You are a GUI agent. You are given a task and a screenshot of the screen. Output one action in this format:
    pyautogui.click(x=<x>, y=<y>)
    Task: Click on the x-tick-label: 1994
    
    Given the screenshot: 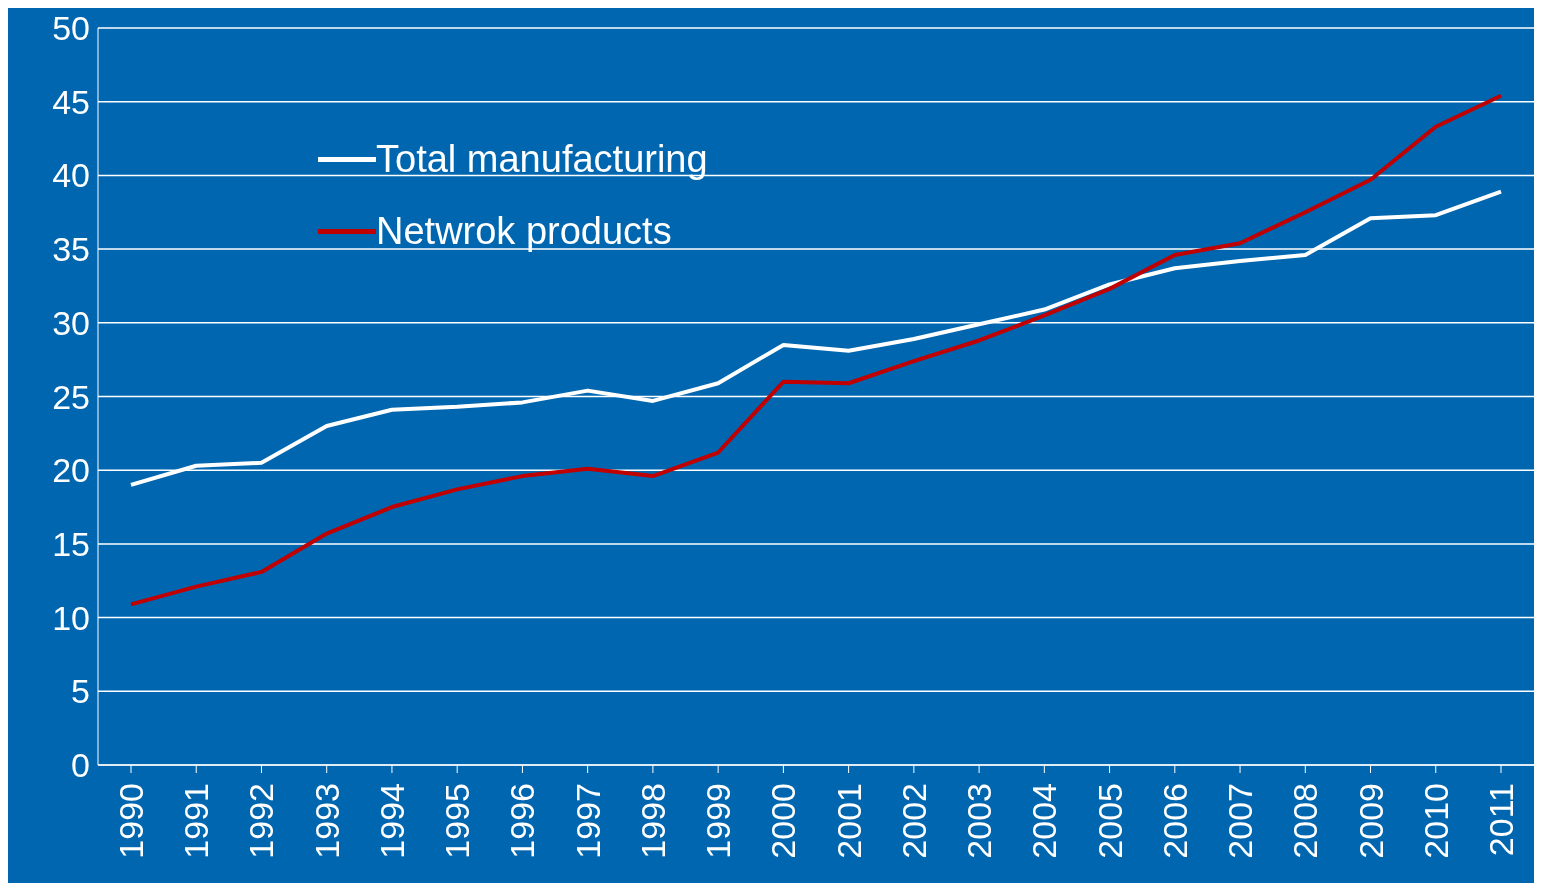 What is the action you would take?
    pyautogui.click(x=391, y=821)
    